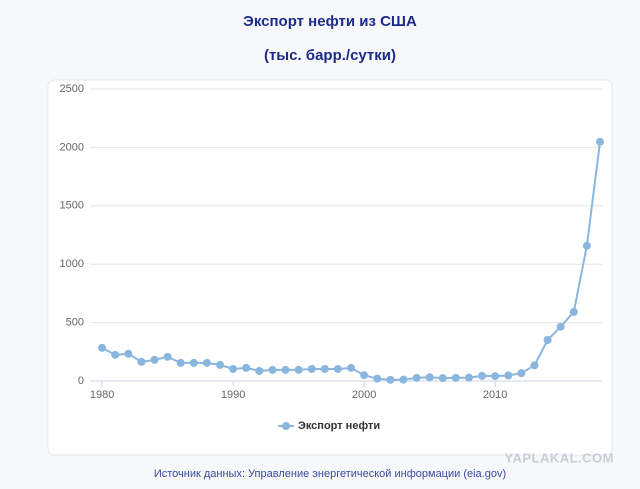 The image size is (640, 489). I want to click on chart-title: Экспорт нефти из США, so click(330, 21).